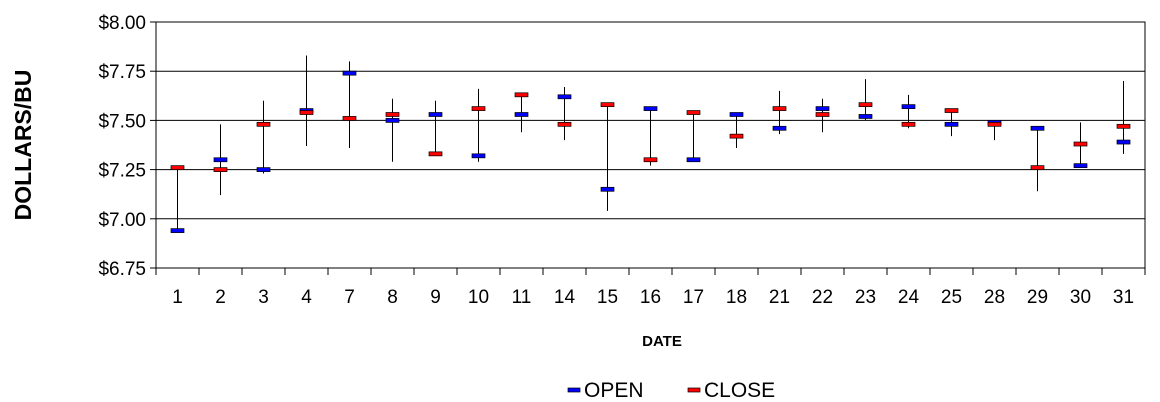 The image size is (1160, 402). What do you see at coordinates (614, 390) in the screenshot?
I see `legend-open-label: OPEN` at bounding box center [614, 390].